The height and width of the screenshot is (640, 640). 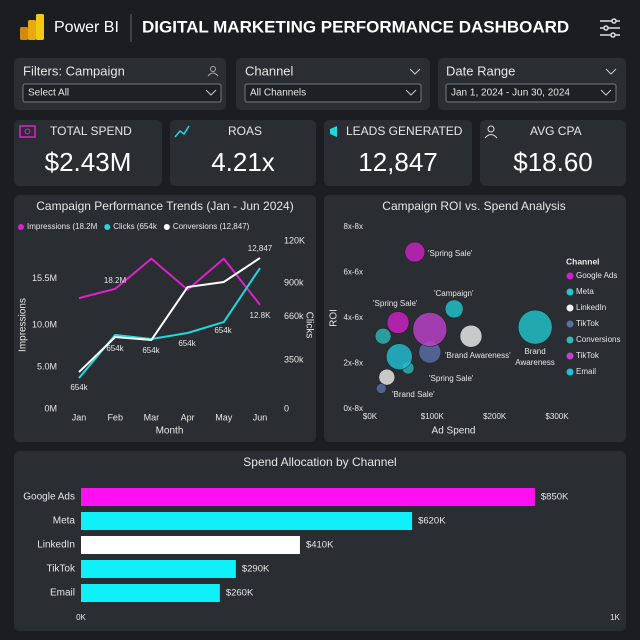 I want to click on y-tick-label: 15.5M, so click(x=44, y=278).